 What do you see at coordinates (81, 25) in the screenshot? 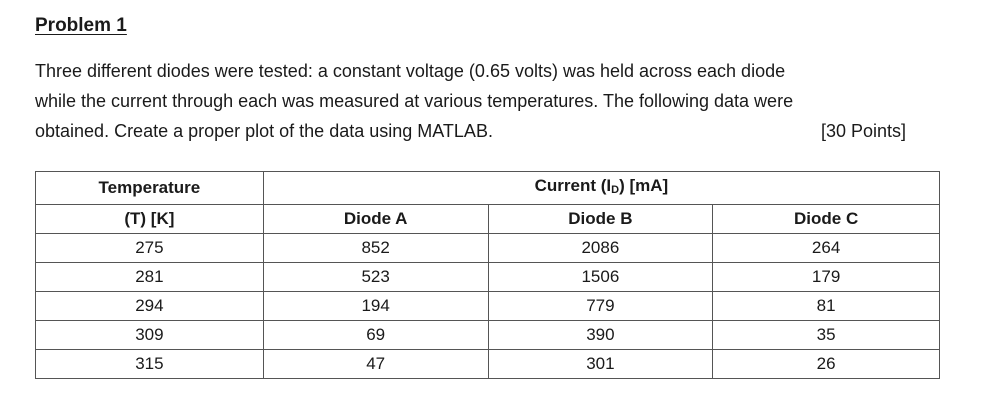
I see `problem-title: Problem 1` at bounding box center [81, 25].